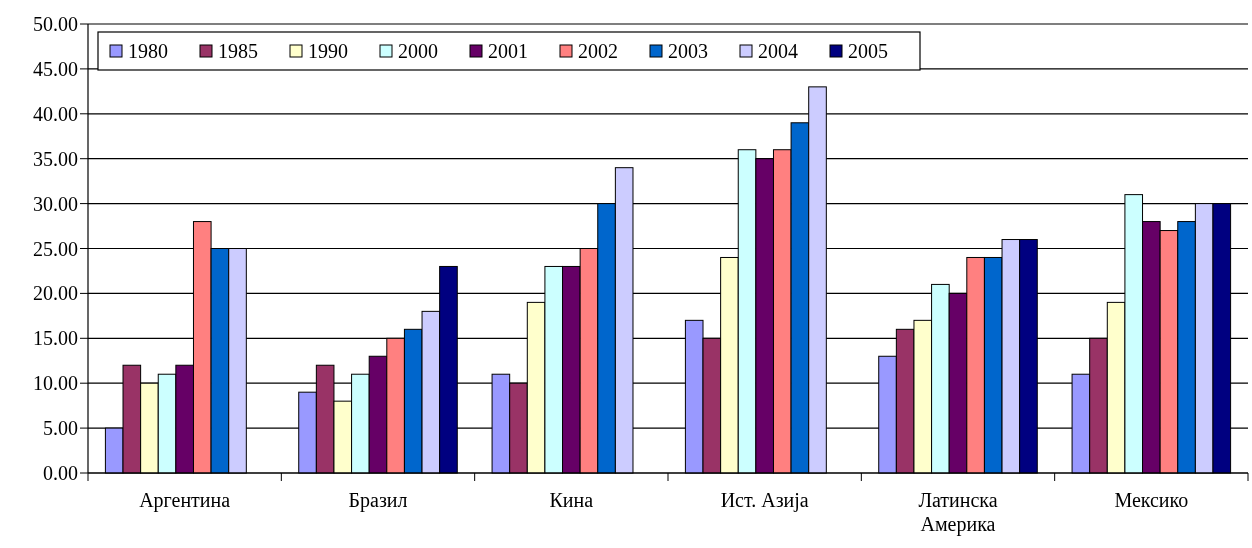 The width and height of the screenshot is (1252, 548). I want to click on y-tick-label: 30.00, so click(55, 203).